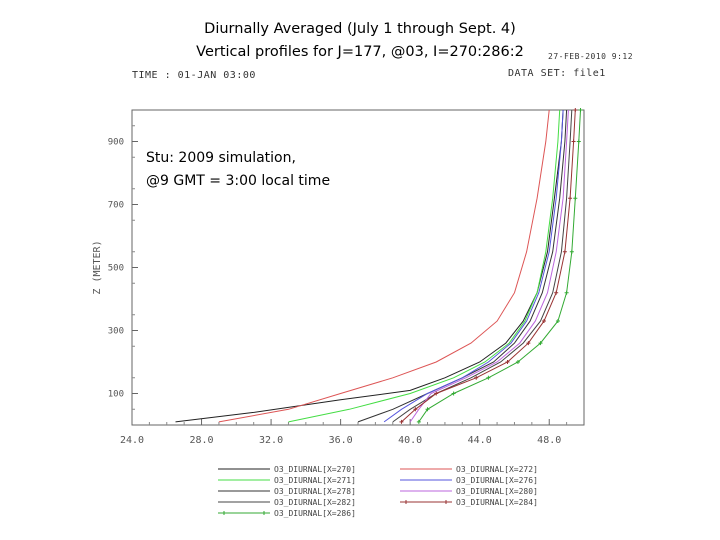  I want to click on y-tick-label: 900, so click(116, 143).